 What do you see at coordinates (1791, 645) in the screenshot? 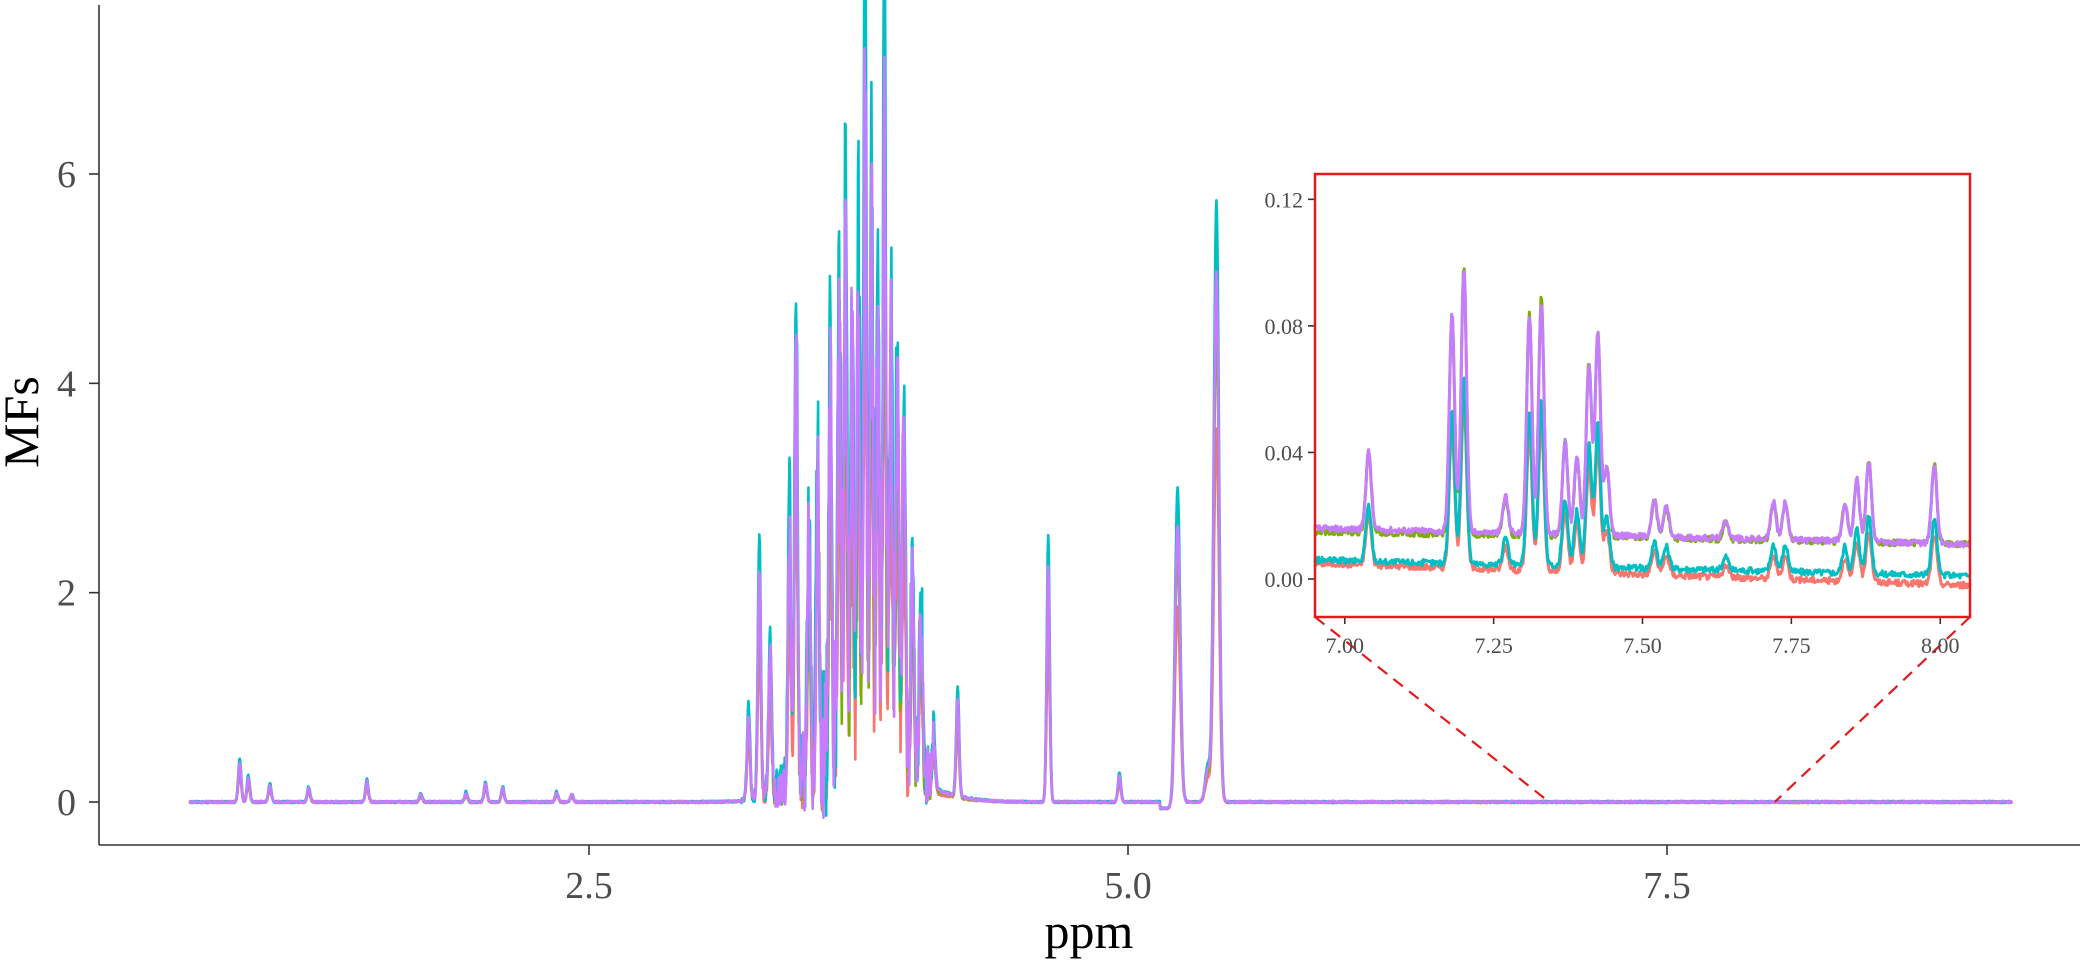
I see `inset-x-tick-label: 7.75` at bounding box center [1791, 645].